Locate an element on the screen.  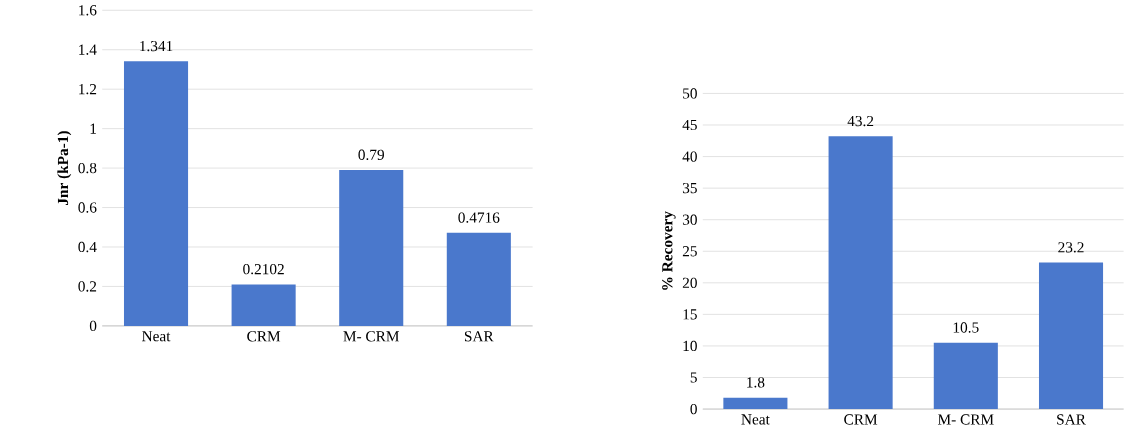
y-tick-label: 0.4 is located at coordinates (87, 247).